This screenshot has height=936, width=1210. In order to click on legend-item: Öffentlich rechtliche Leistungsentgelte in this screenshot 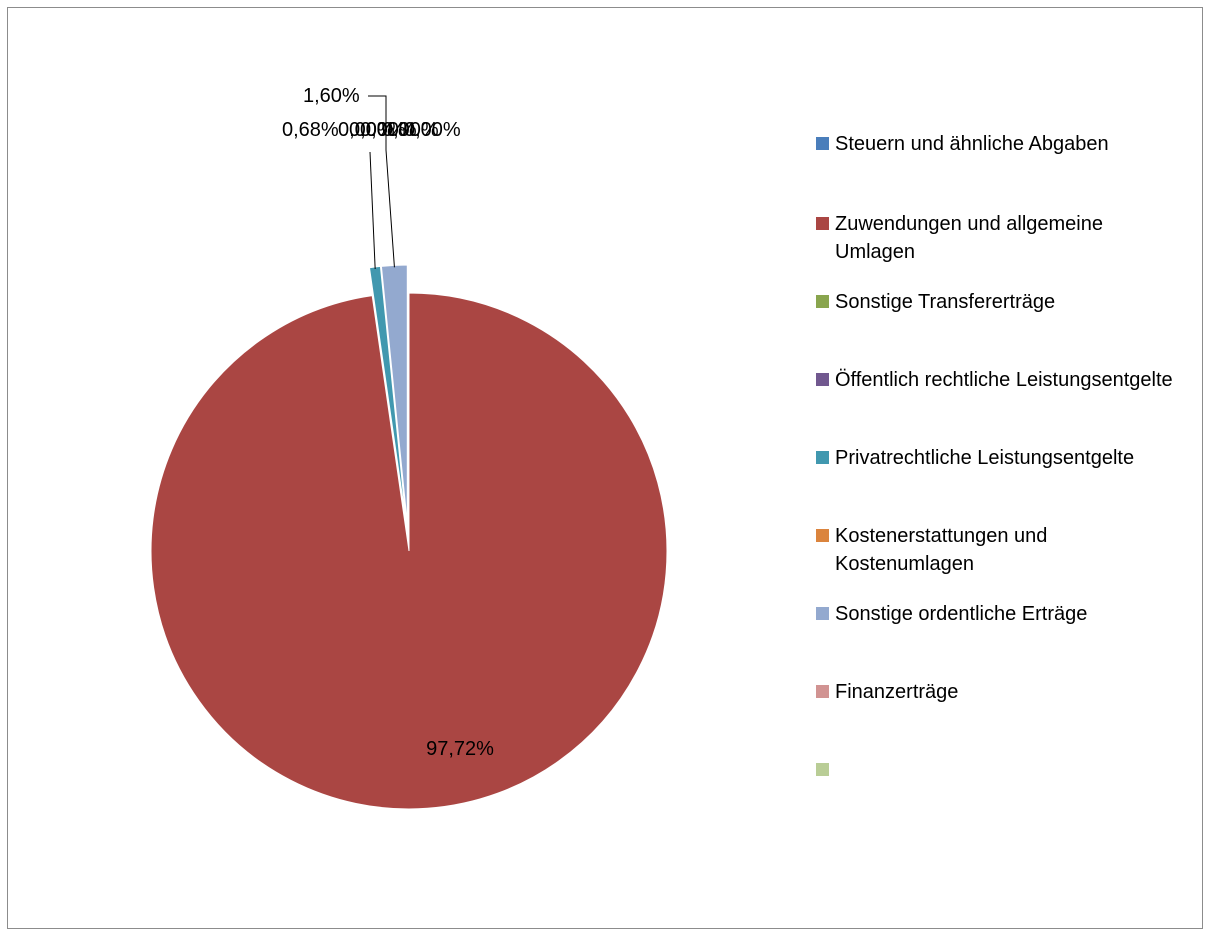, I will do `click(1000, 380)`.